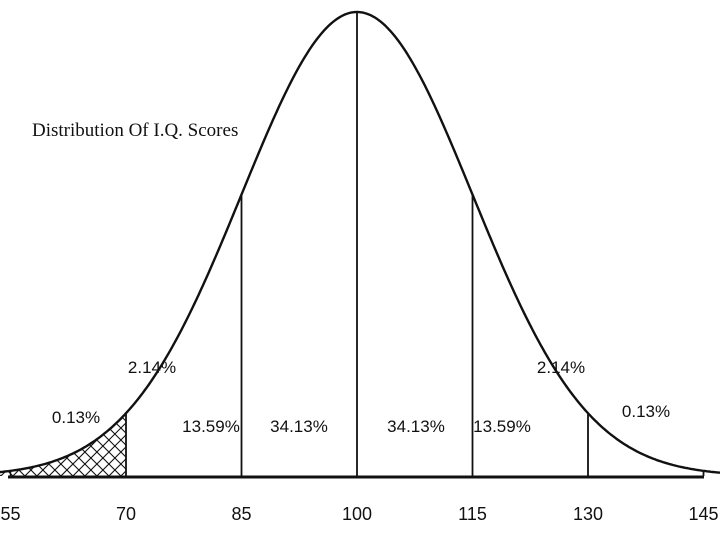  Describe the element at coordinates (357, 514) in the screenshot. I see `x-tick-label-100: 100` at that location.